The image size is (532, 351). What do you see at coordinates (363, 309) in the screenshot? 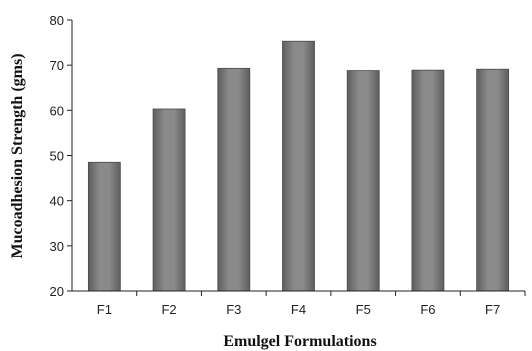
I see `x-tick-label: F5` at bounding box center [363, 309].